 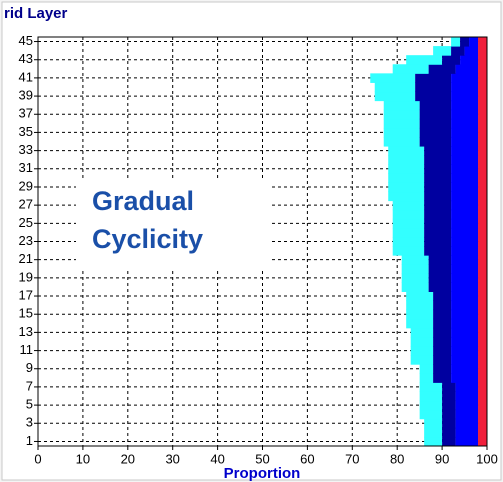 I want to click on x-tick-label: 70, so click(x=352, y=458).